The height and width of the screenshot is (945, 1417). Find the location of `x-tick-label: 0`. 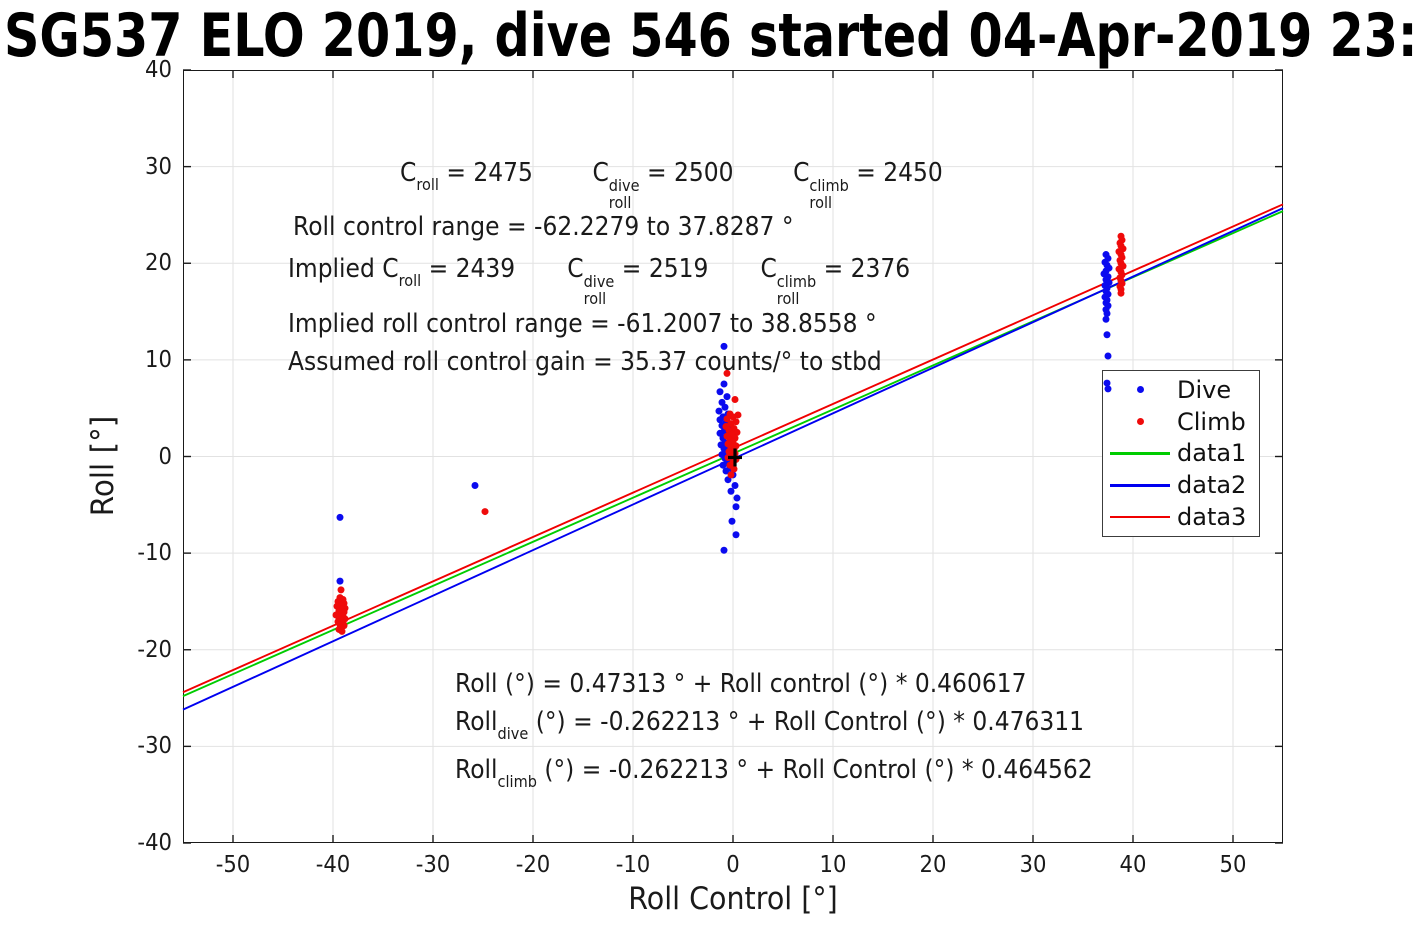

x-tick-label: 0 is located at coordinates (733, 865).